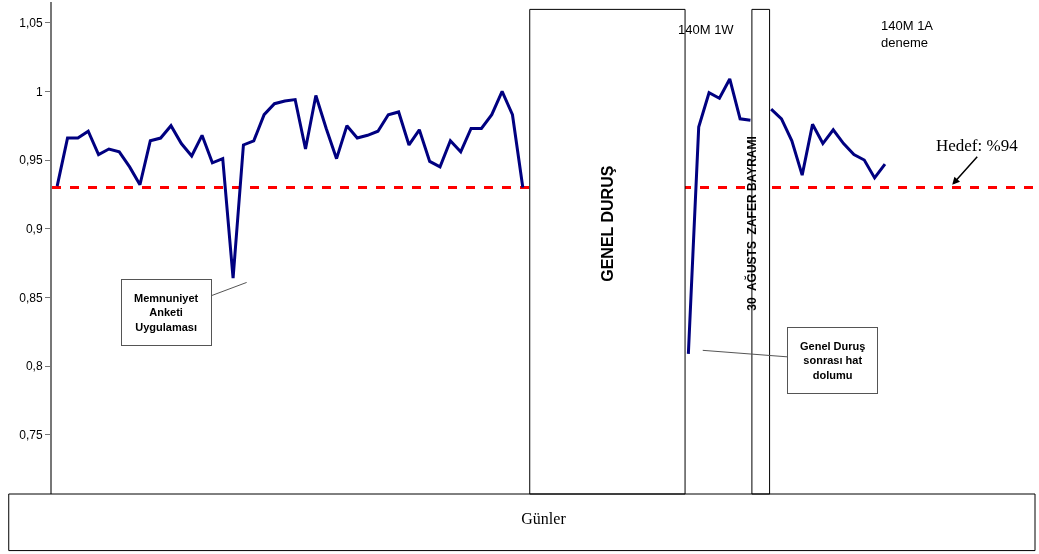  I want to click on y-tick-label: 0,9, so click(34, 228).